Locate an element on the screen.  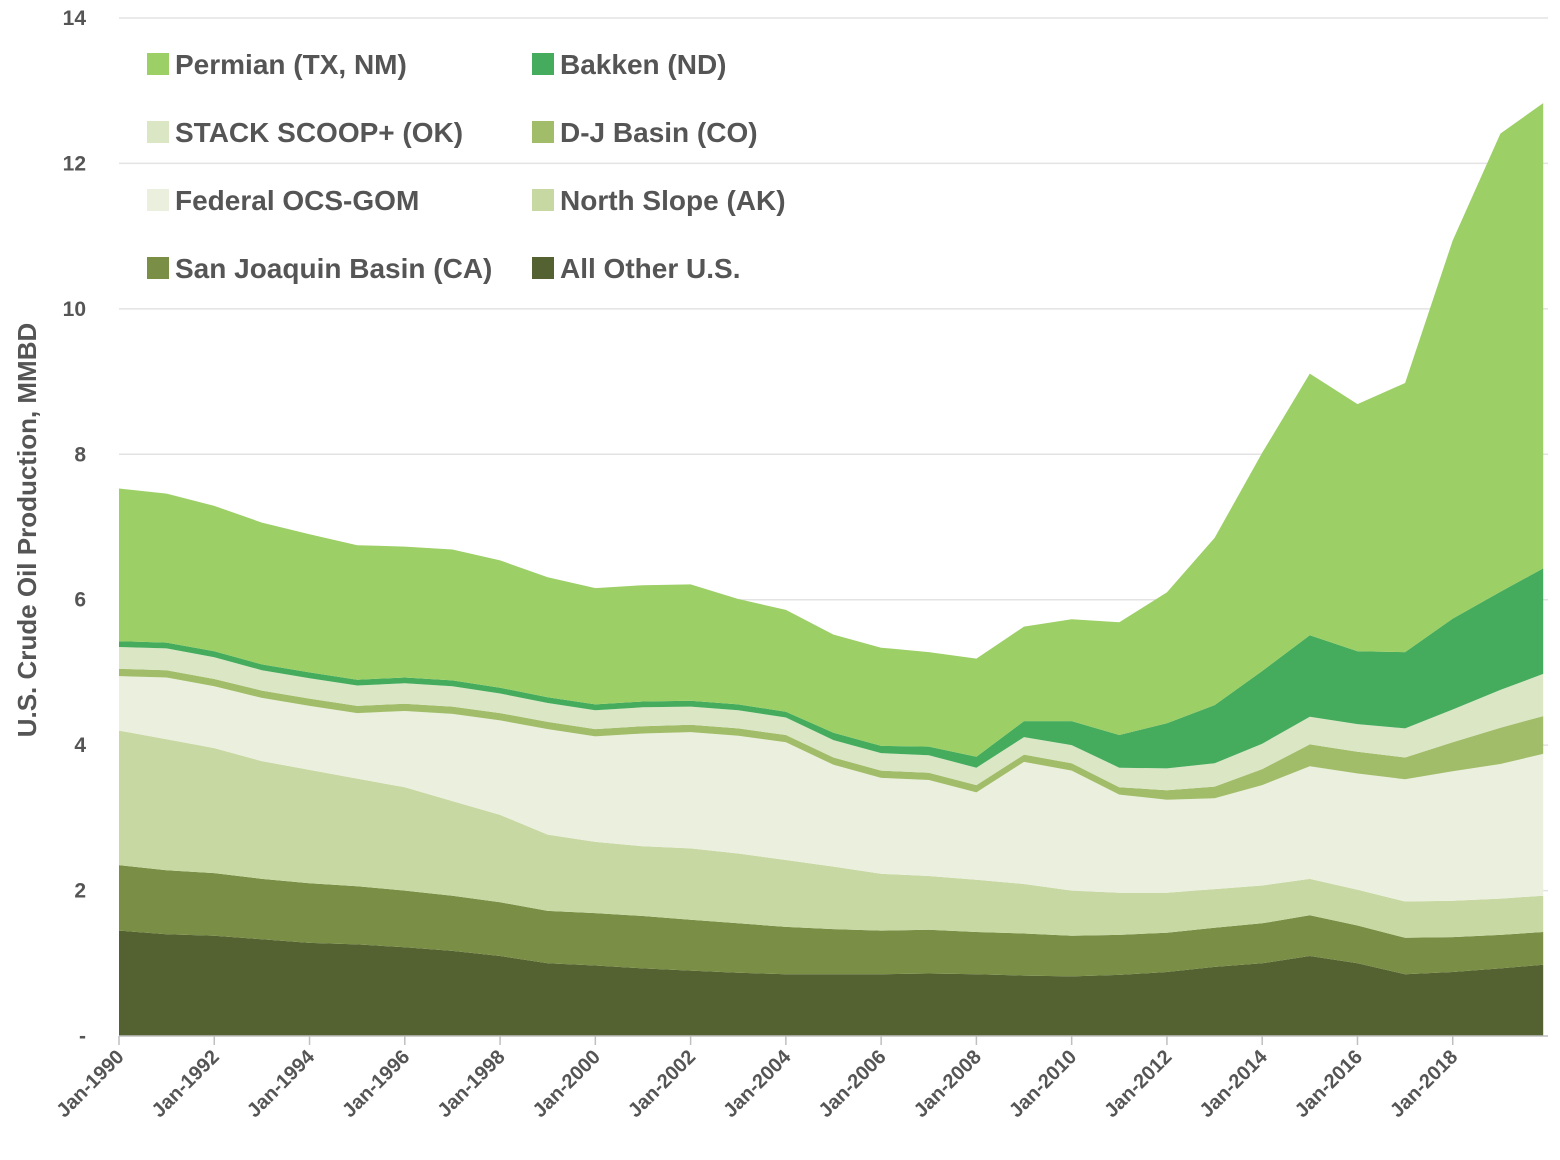
legend-label-d-j-basin-co: D-J Basin (CO) is located at coordinates (659, 132).